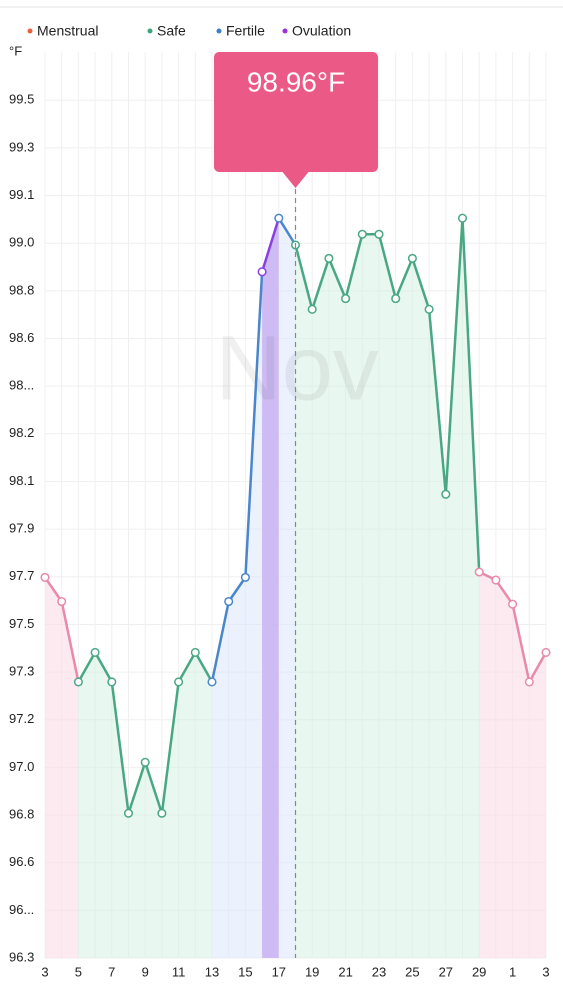  I want to click on x-tick-label: 23, so click(379, 971).